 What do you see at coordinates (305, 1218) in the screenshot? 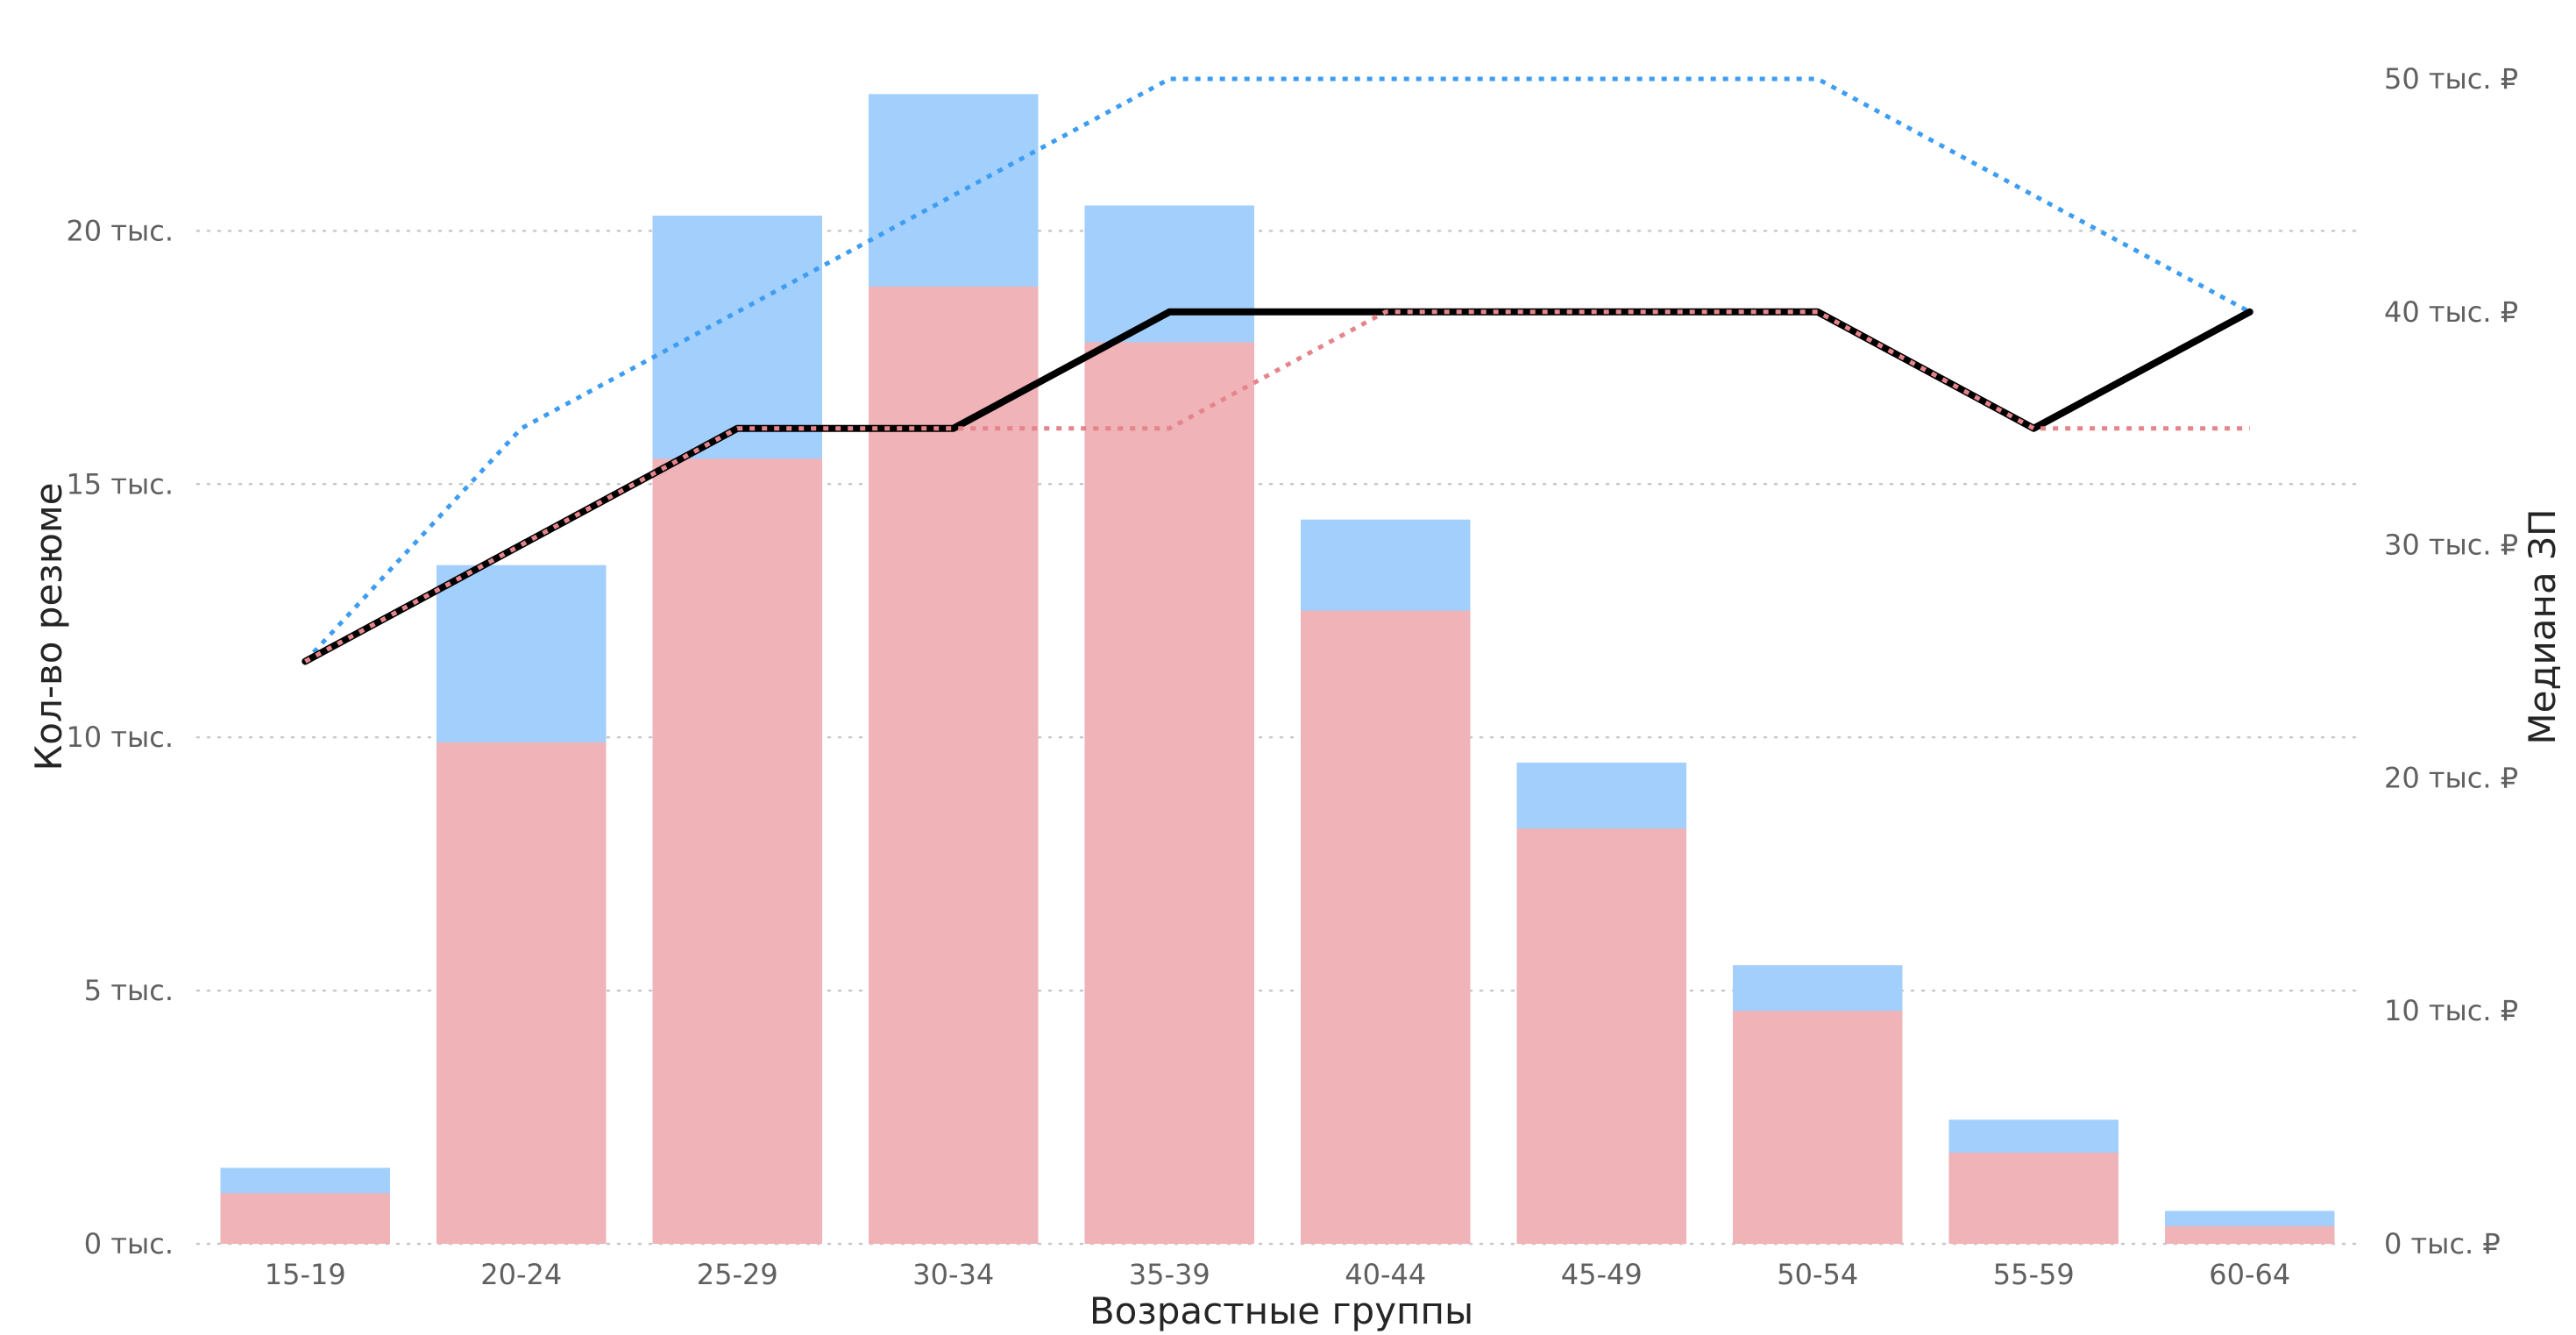
I see `bar-15-19-s0` at bounding box center [305, 1218].